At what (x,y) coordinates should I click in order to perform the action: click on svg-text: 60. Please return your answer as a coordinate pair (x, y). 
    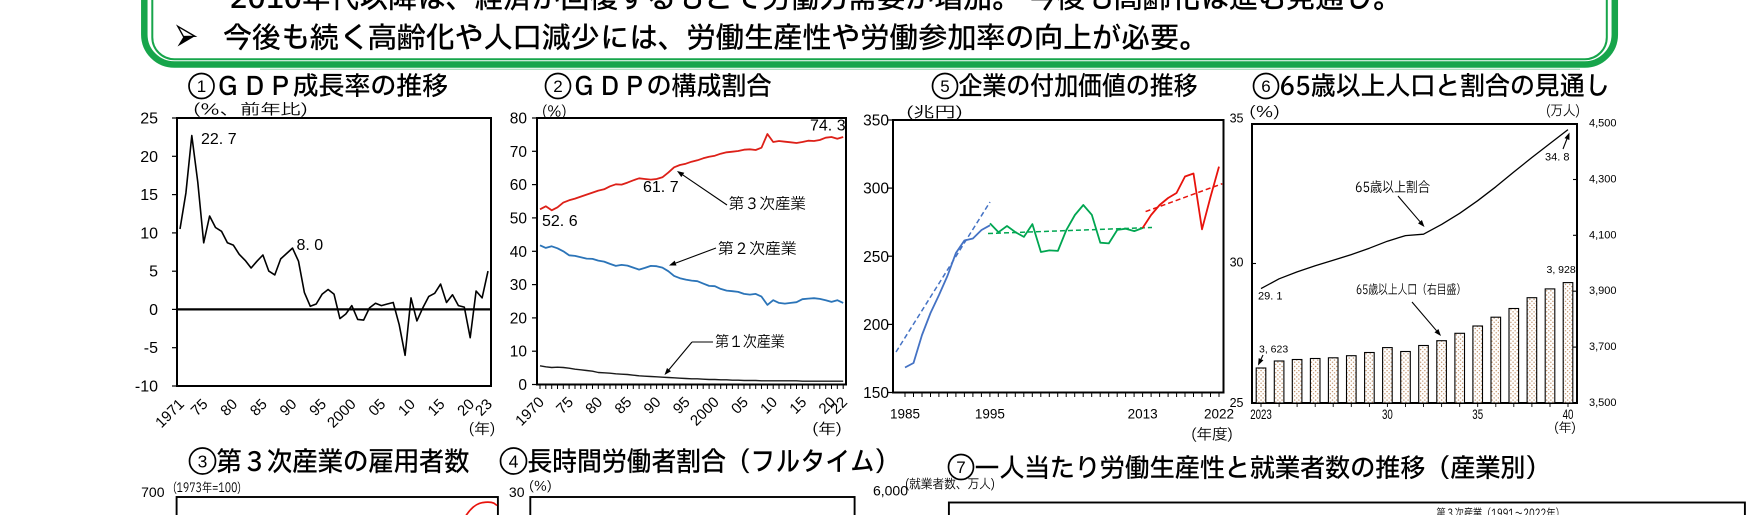
    Looking at the image, I should click on (519, 185).